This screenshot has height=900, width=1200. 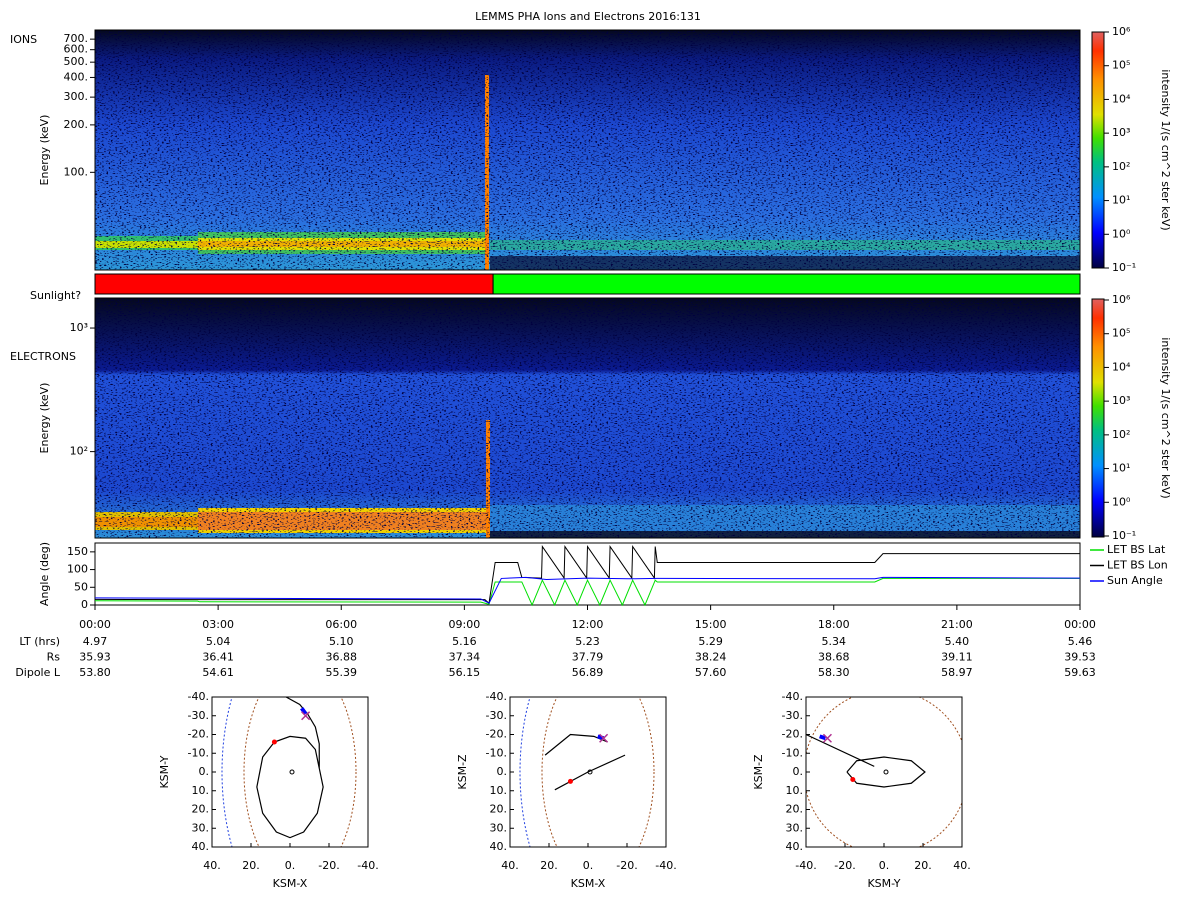 What do you see at coordinates (711, 672) in the screenshot?
I see `ephemeris-value: 57.60` at bounding box center [711, 672].